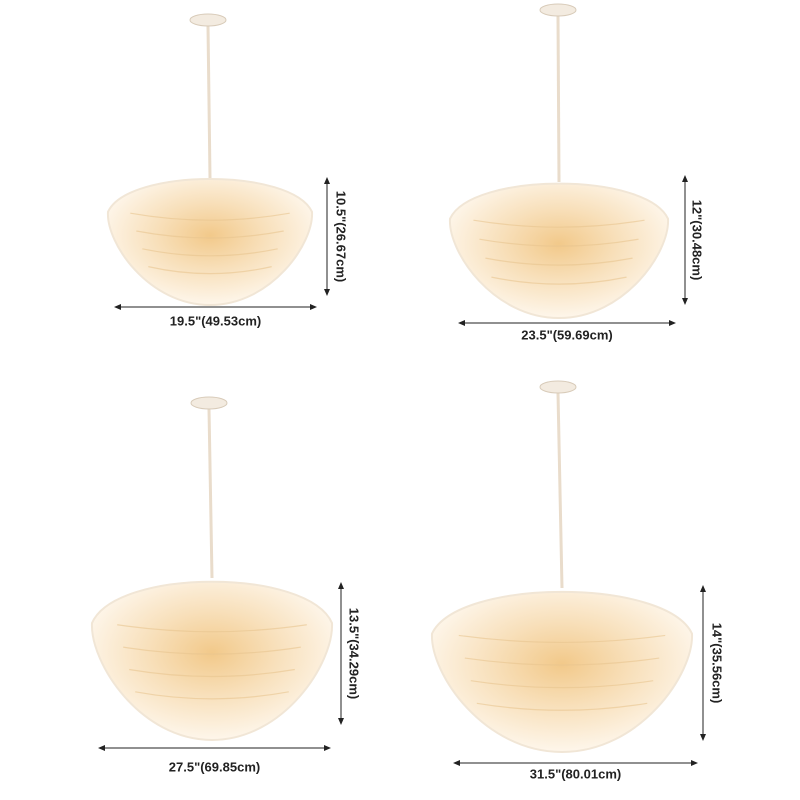 The image size is (800, 800). I want to click on width-label: 19.5"(49.53cm), so click(215, 320).